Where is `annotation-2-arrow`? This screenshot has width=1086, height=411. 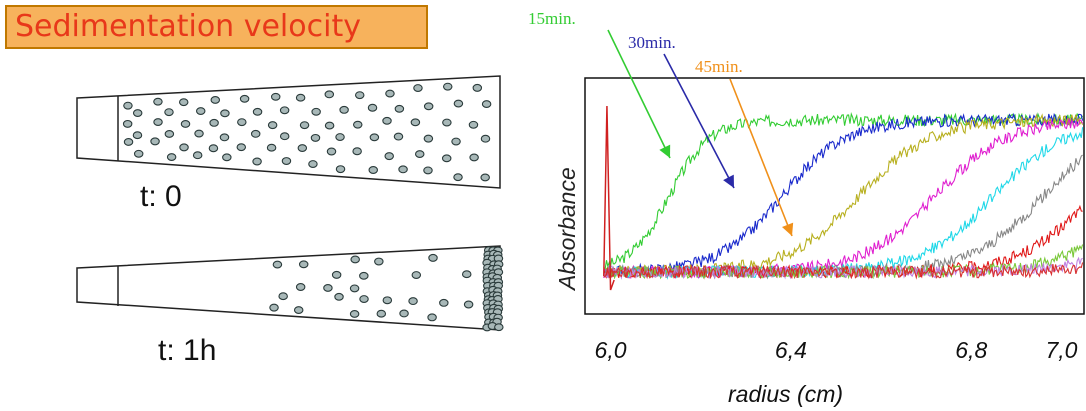 annotation-2-arrow is located at coordinates (699, 121).